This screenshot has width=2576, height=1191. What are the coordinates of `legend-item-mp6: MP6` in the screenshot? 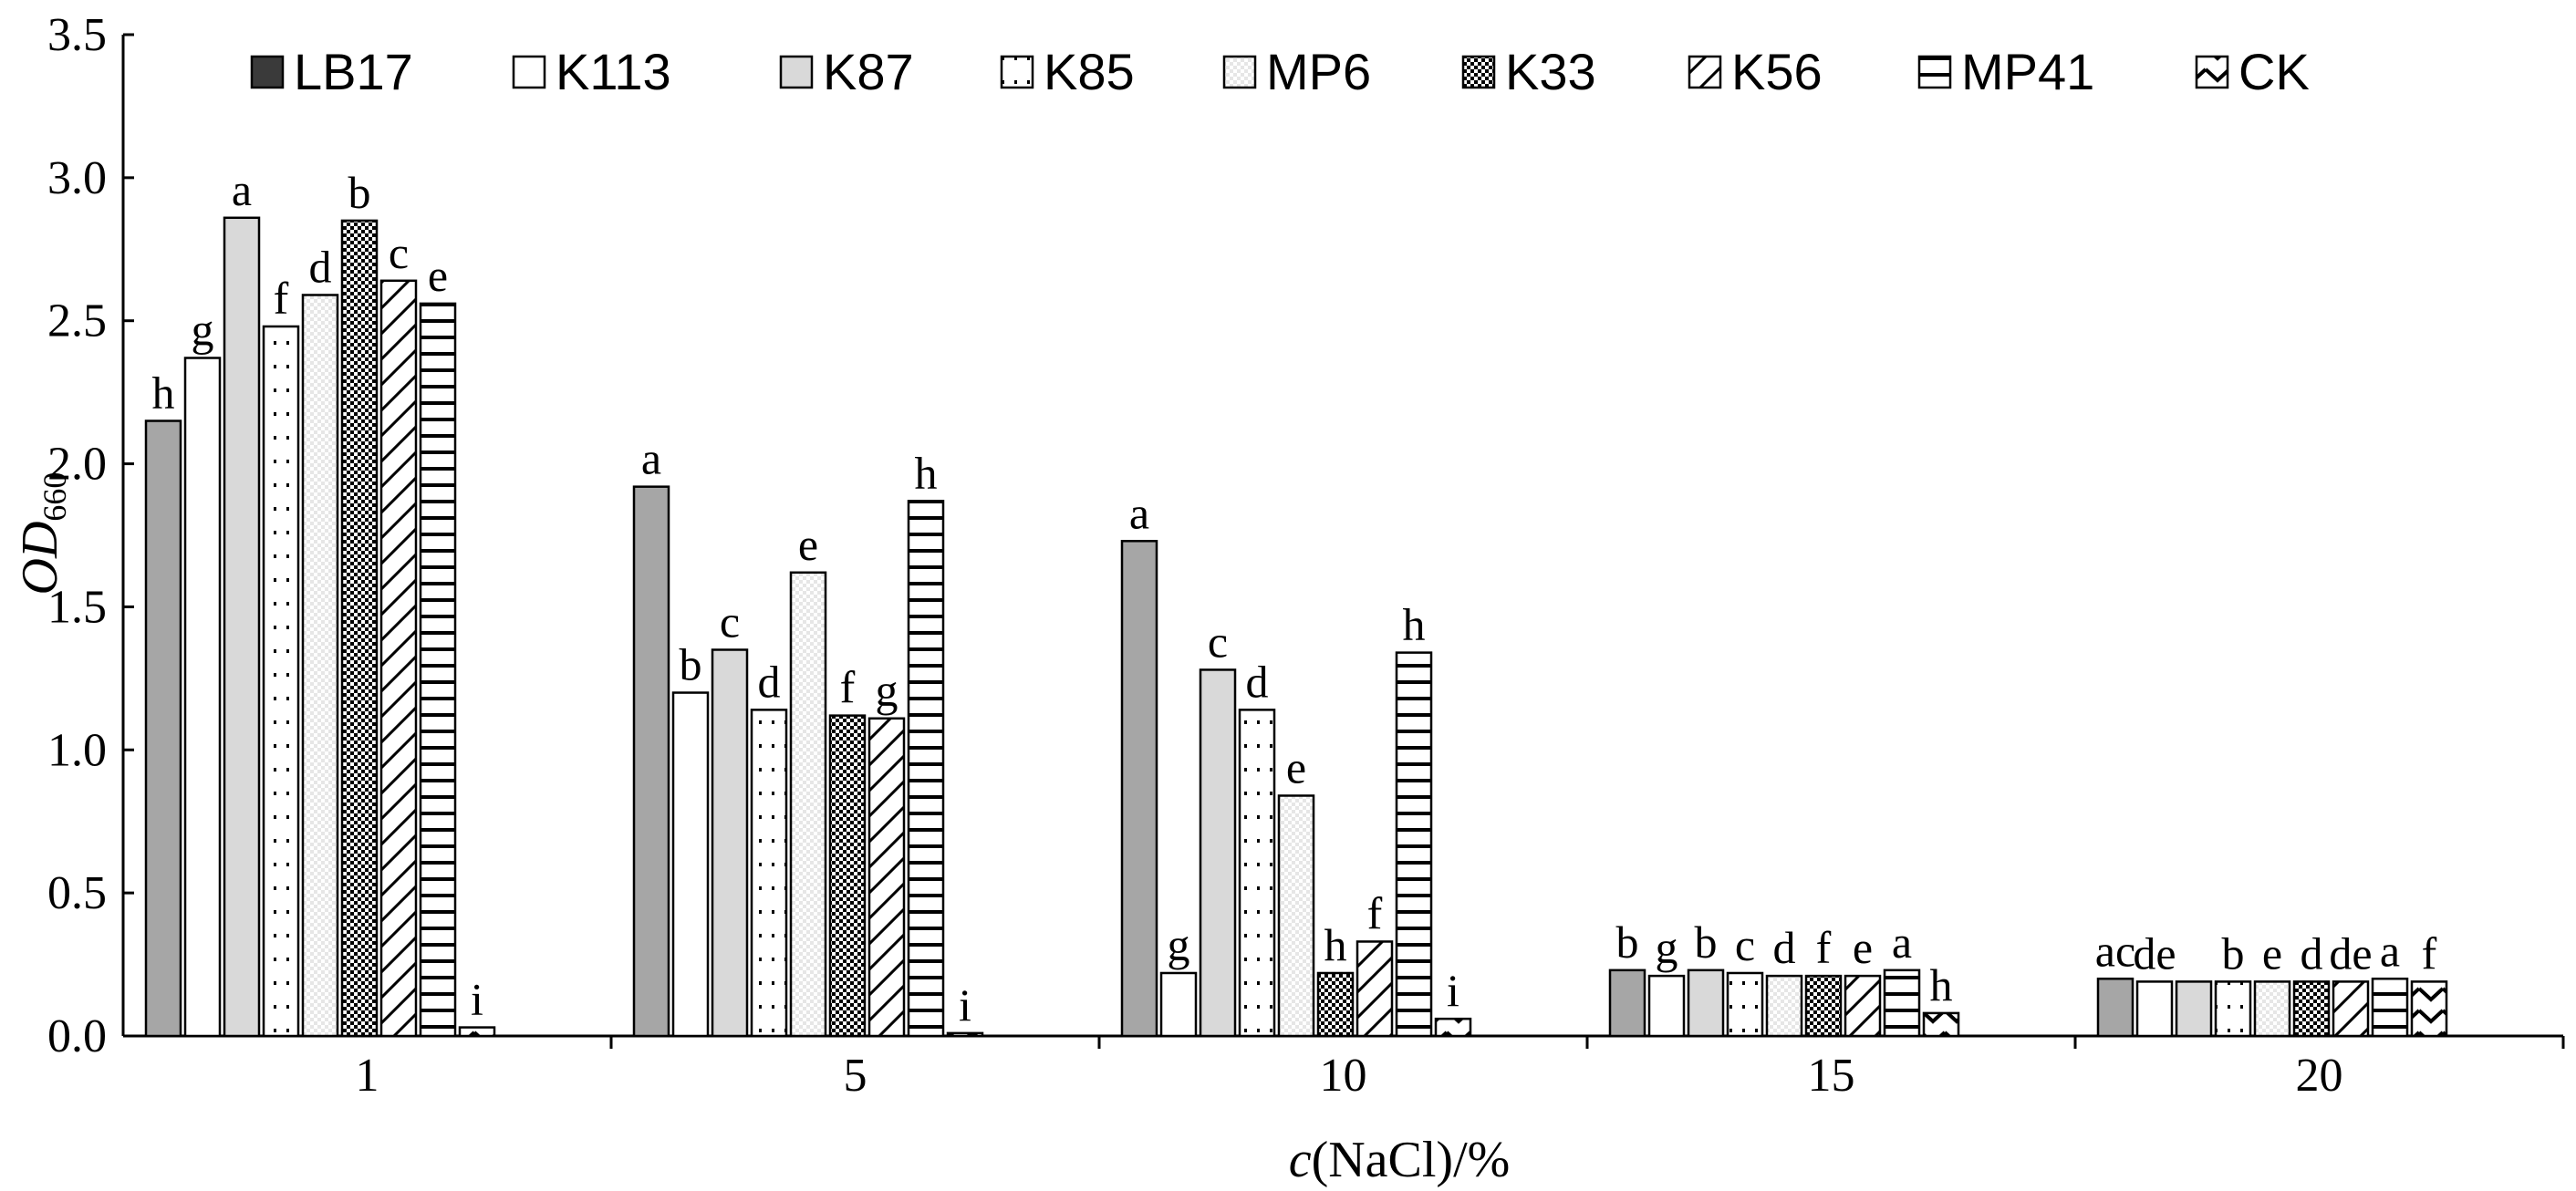 It's located at (1296, 71).